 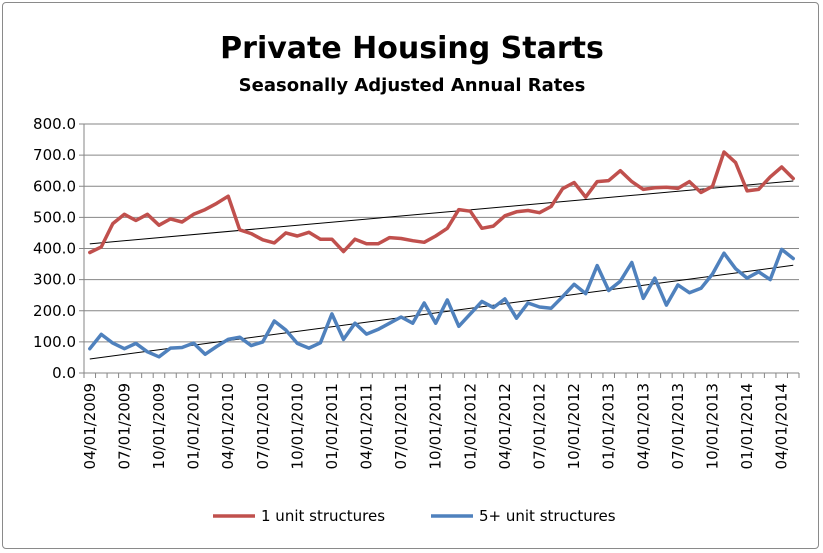 What do you see at coordinates (609, 426) in the screenshot?
I see `x-tick-label: 01/01/2013` at bounding box center [609, 426].